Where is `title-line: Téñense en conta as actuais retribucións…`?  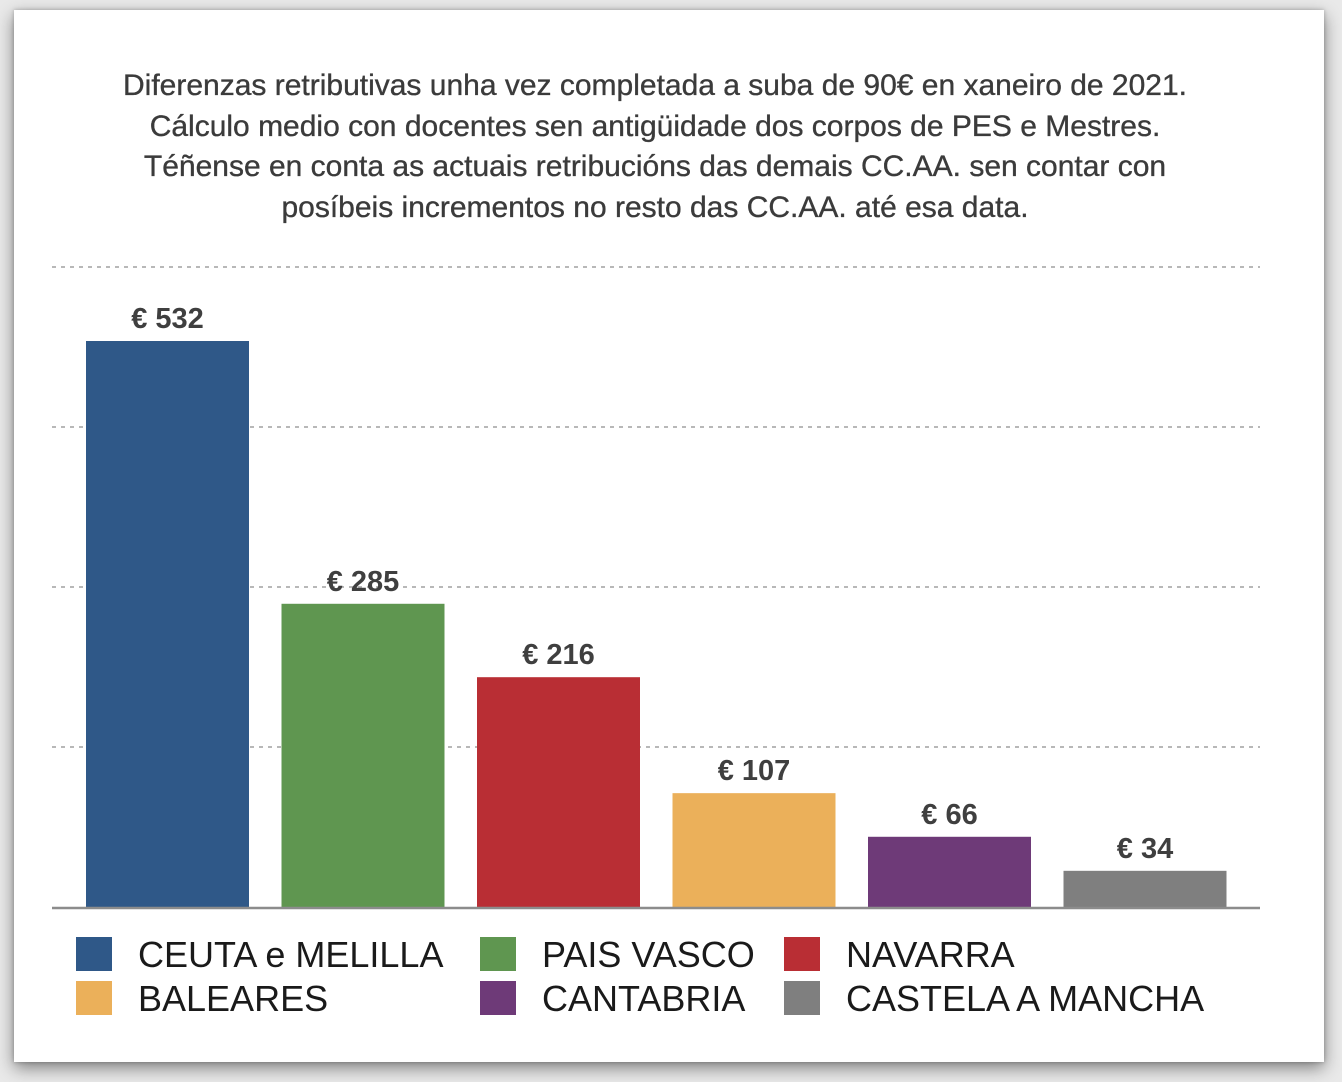
title-line: Téñense en conta as actuais retribucións… is located at coordinates (655, 166).